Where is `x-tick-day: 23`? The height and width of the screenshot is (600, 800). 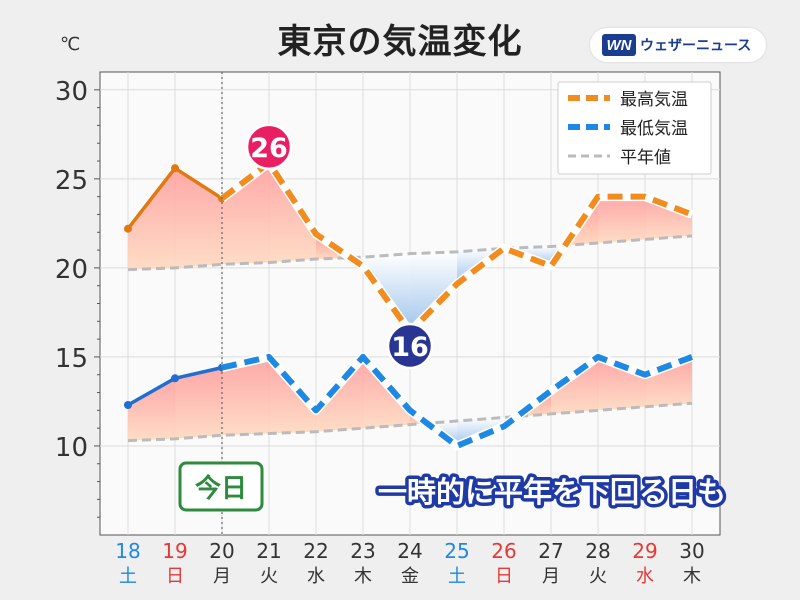
x-tick-day: 23 is located at coordinates (362, 551).